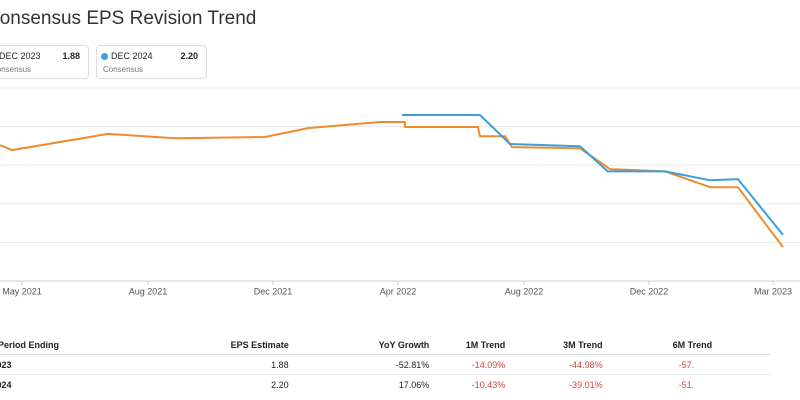 This screenshot has height=400, width=800. What do you see at coordinates (359, 364) in the screenshot?
I see `cell: -52.81%` at bounding box center [359, 364].